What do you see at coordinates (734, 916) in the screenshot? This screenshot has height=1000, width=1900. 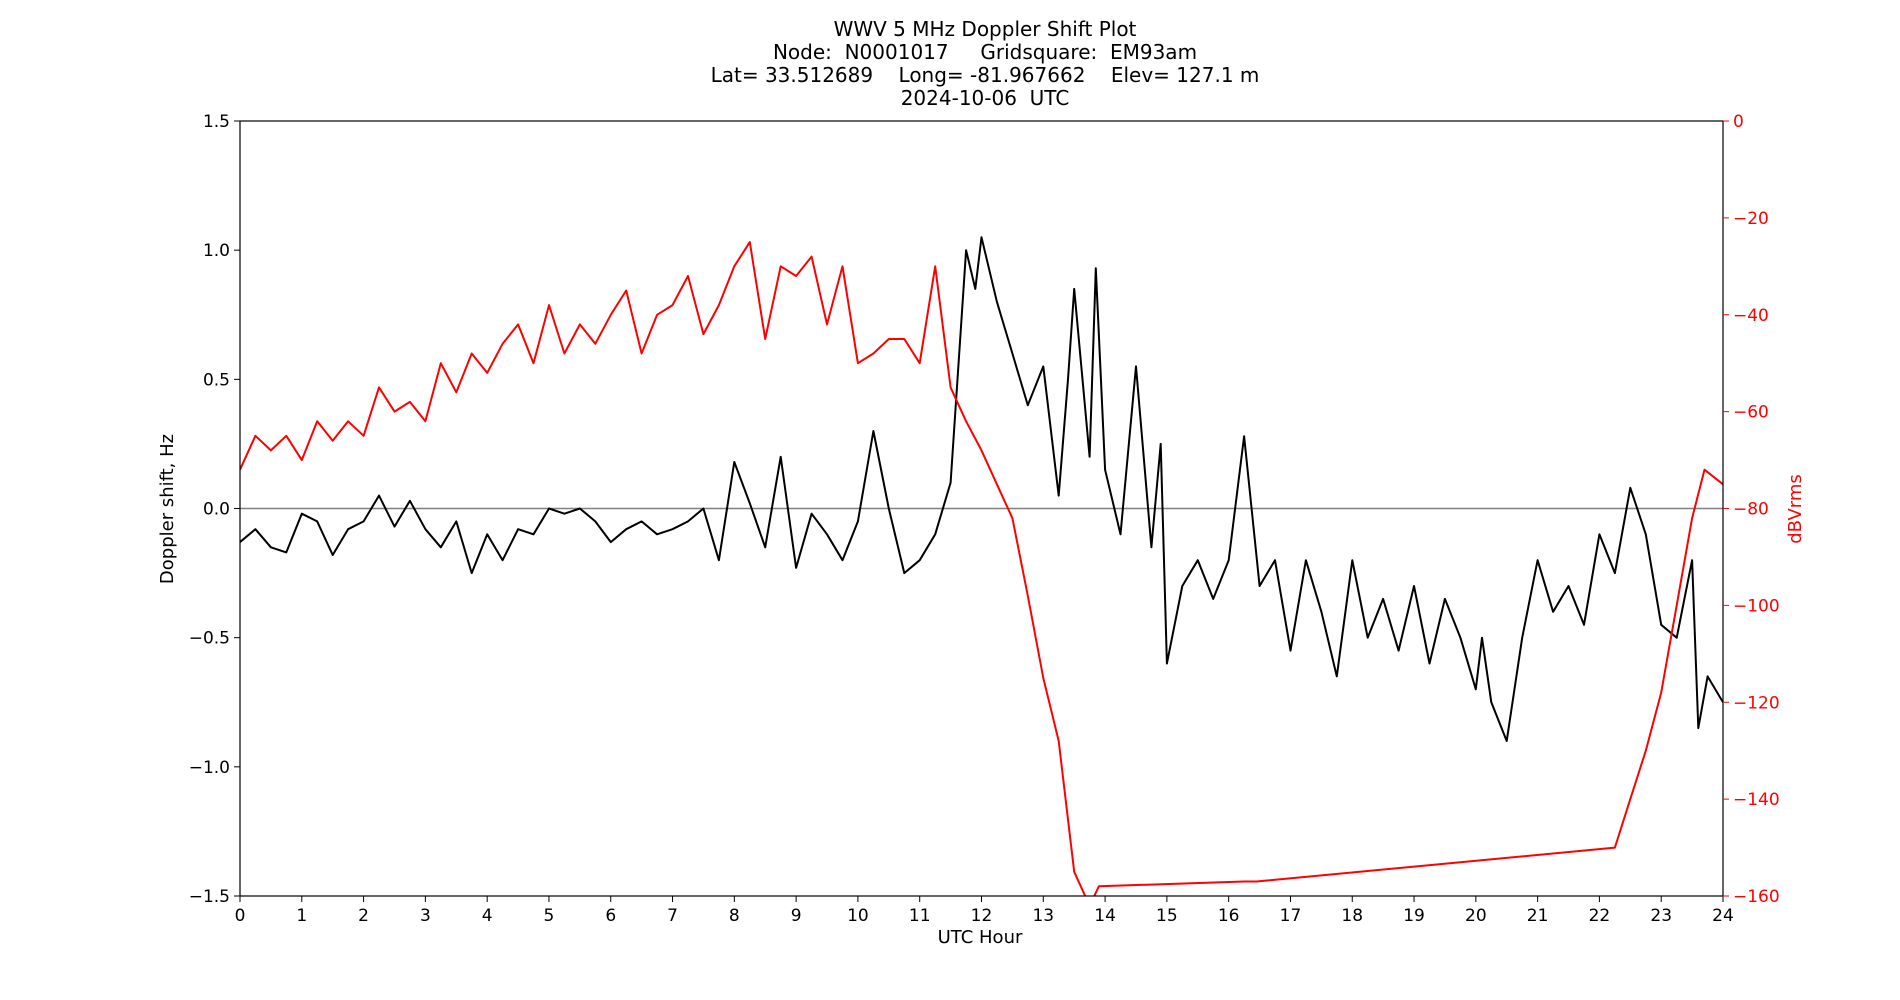 I see `x-tick-label: 8` at bounding box center [734, 916].